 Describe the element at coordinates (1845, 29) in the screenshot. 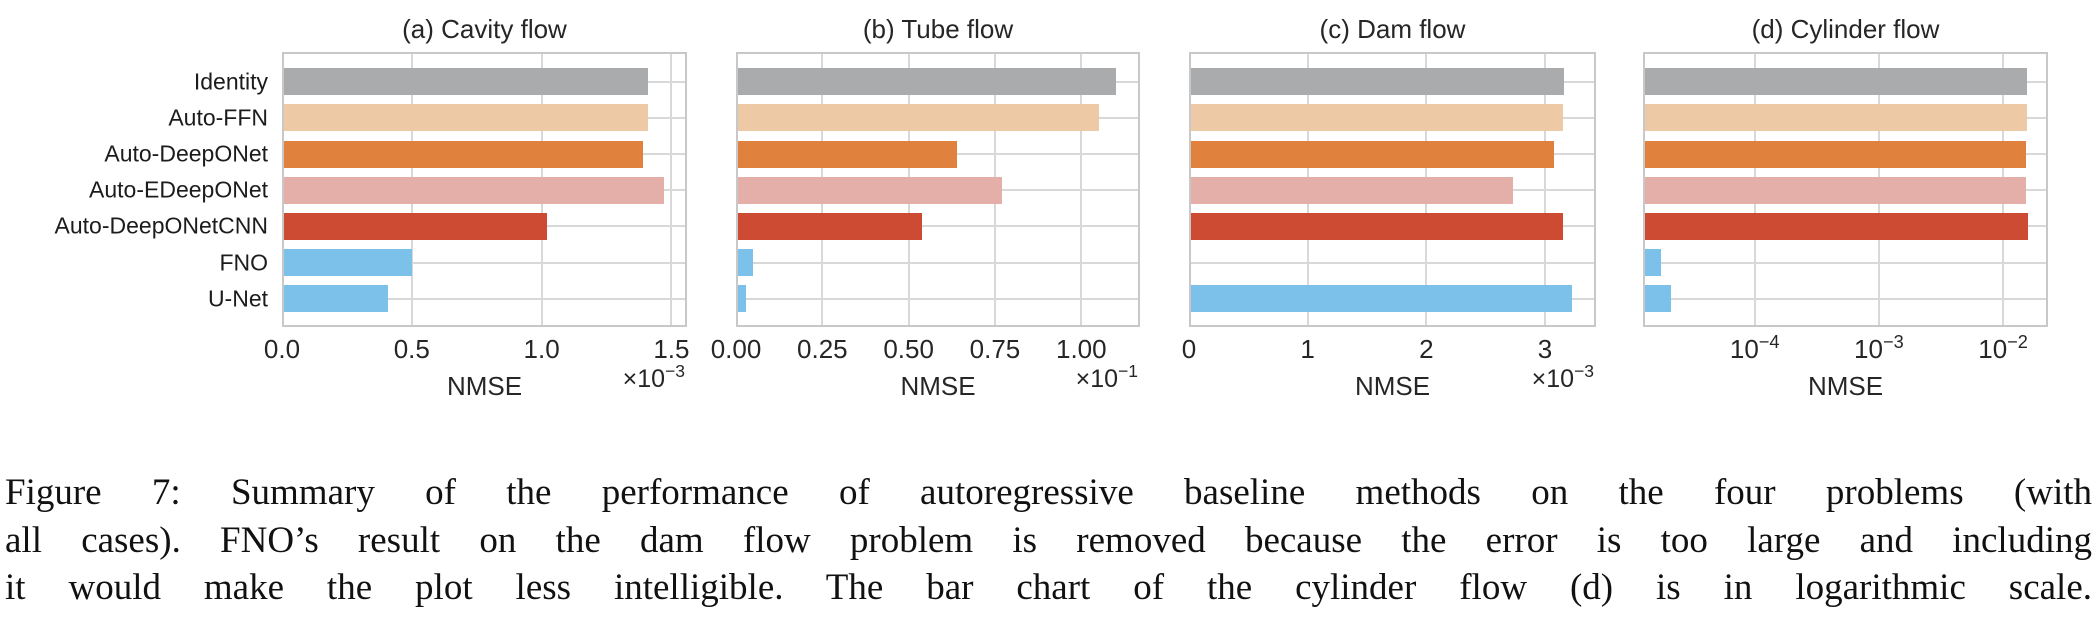

I see `chart-title: (d) Cylinder flow` at that location.